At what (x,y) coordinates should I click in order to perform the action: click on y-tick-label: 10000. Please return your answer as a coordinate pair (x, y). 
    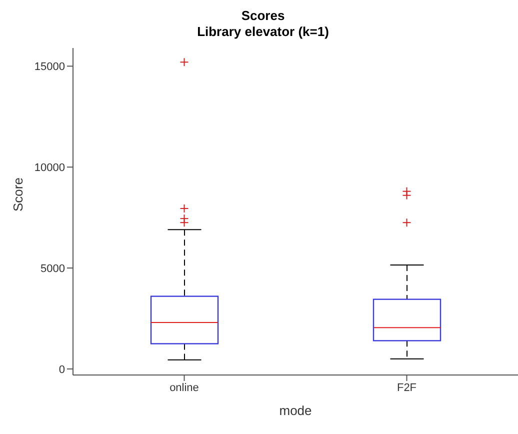
    Looking at the image, I should click on (49, 168).